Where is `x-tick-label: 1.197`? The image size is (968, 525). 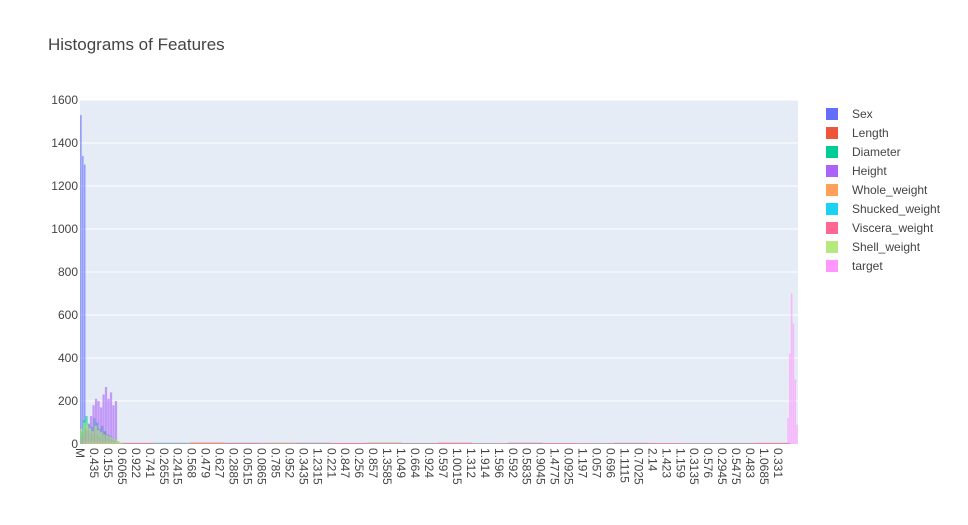 x-tick-label: 1.197 is located at coordinates (583, 463).